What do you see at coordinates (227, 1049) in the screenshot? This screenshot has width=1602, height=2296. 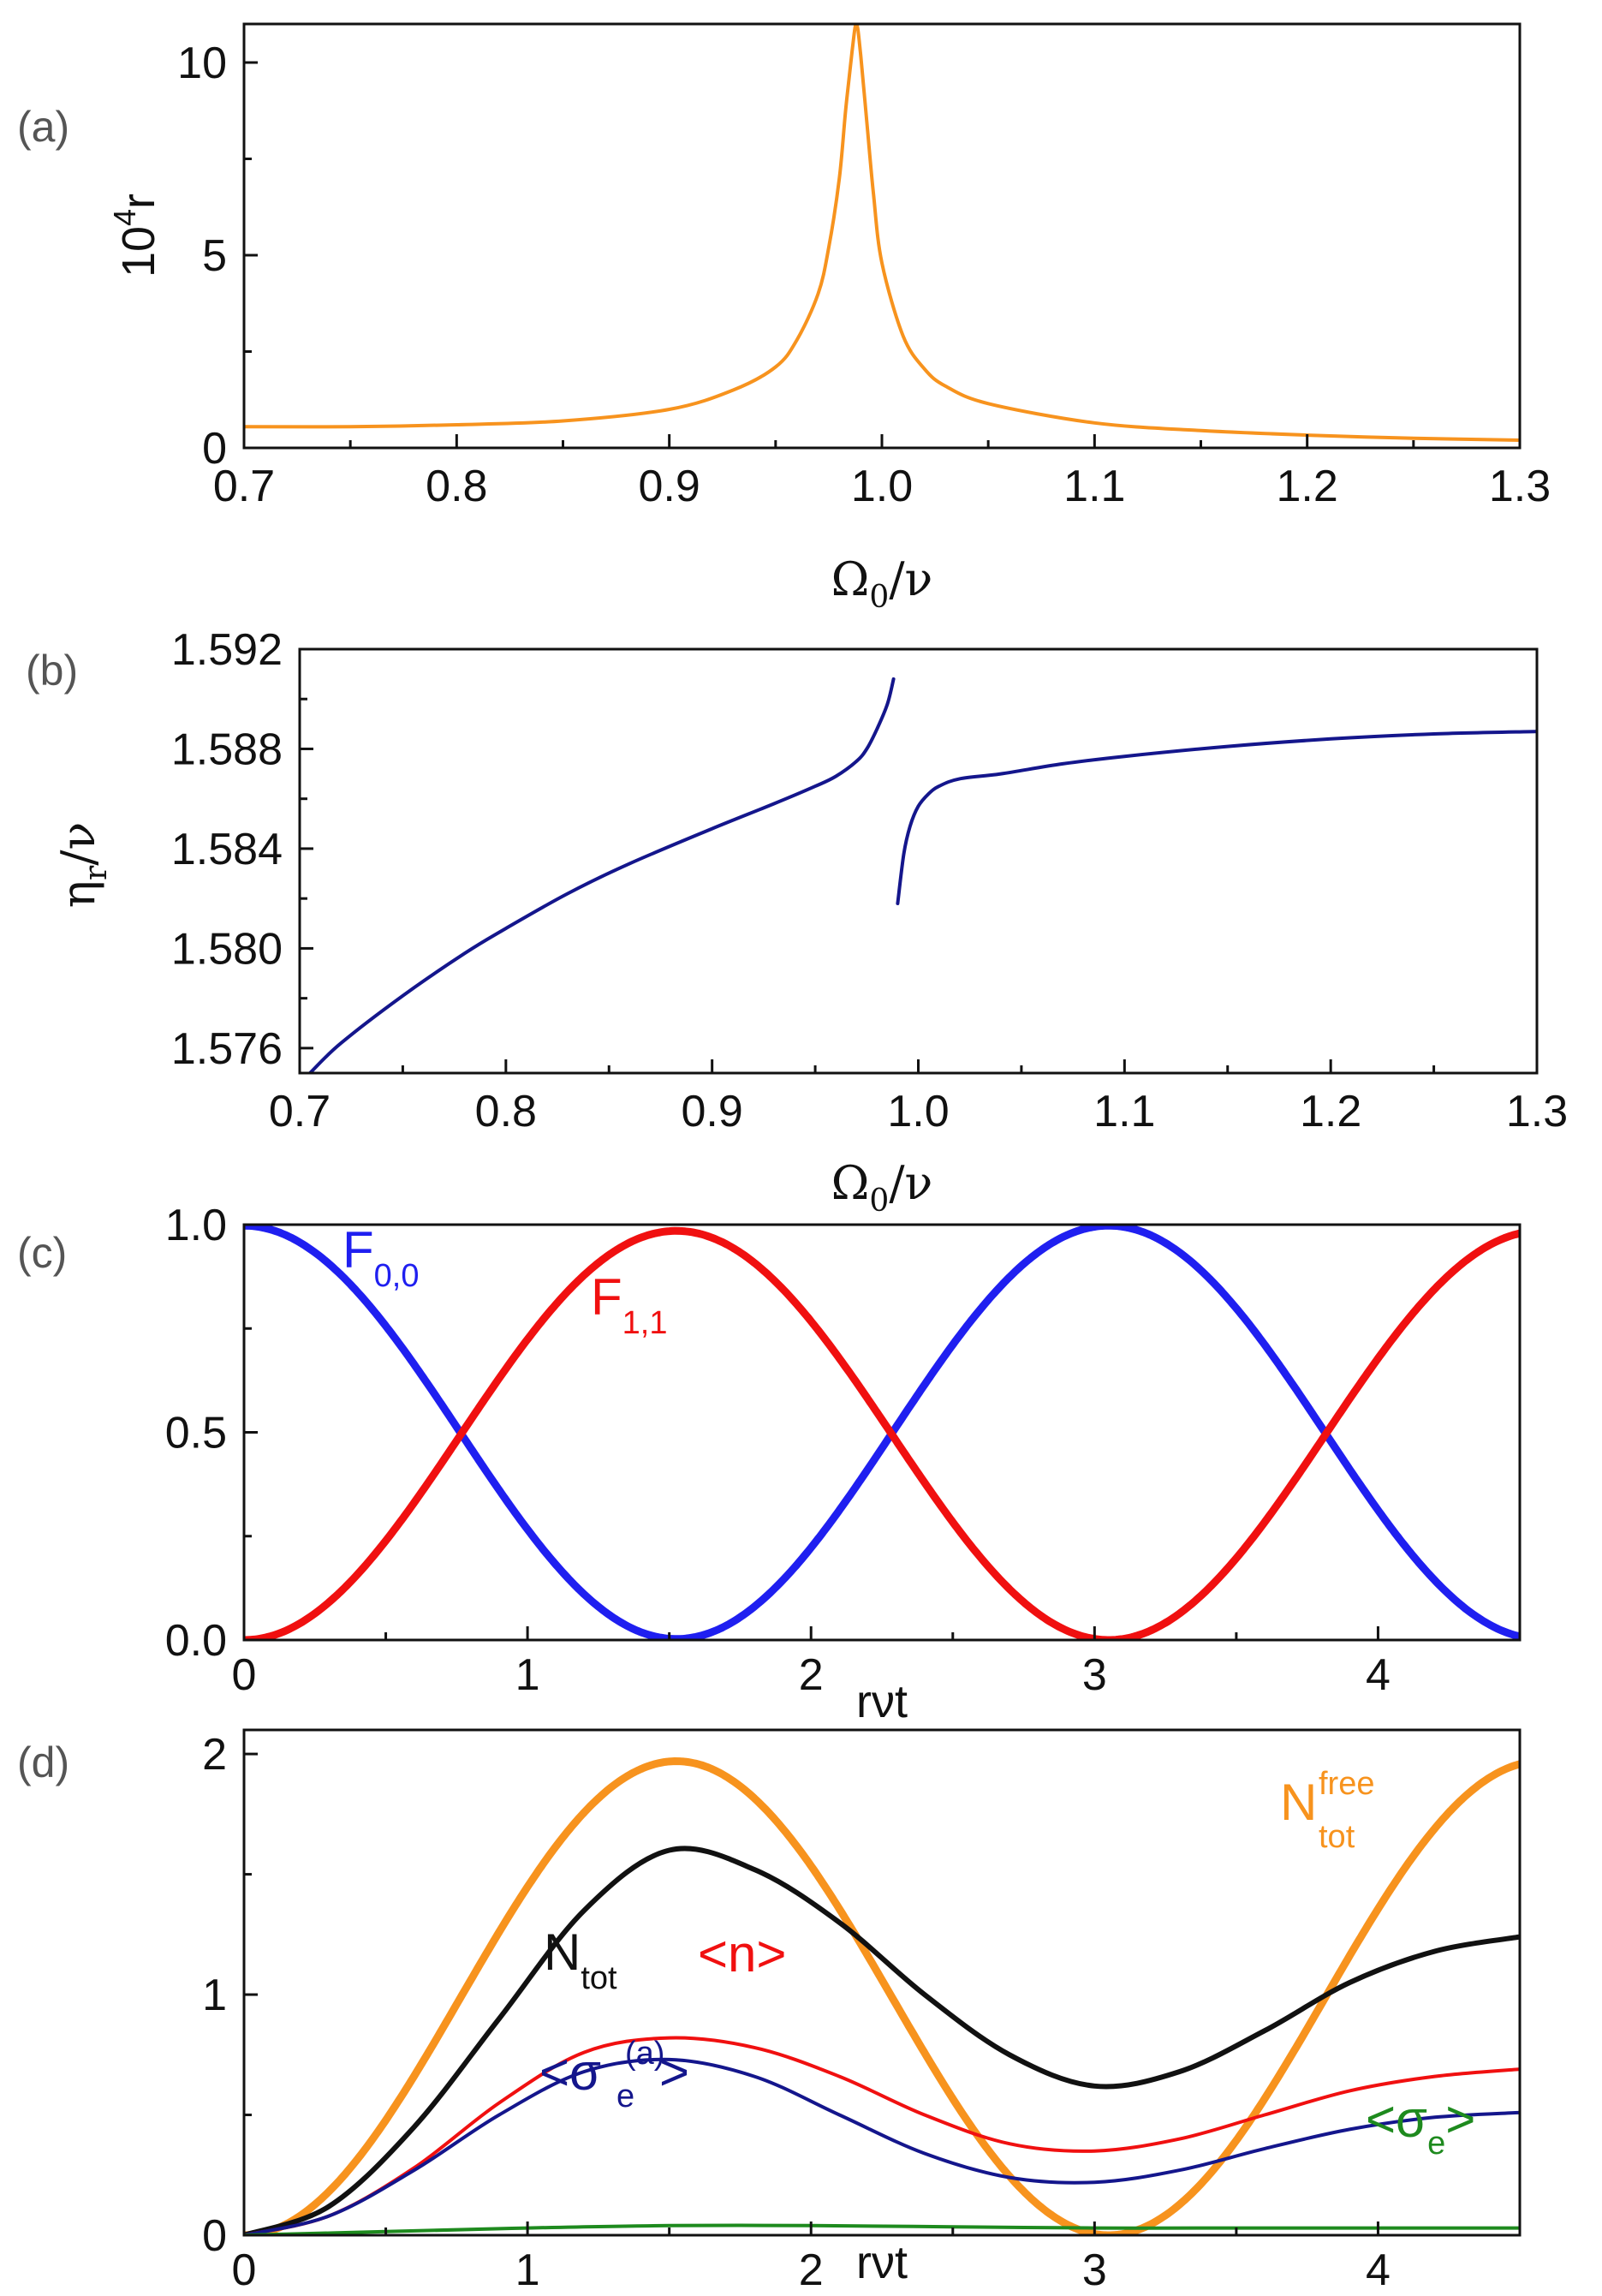 I see `y-tick-label: 1.576` at bounding box center [227, 1049].